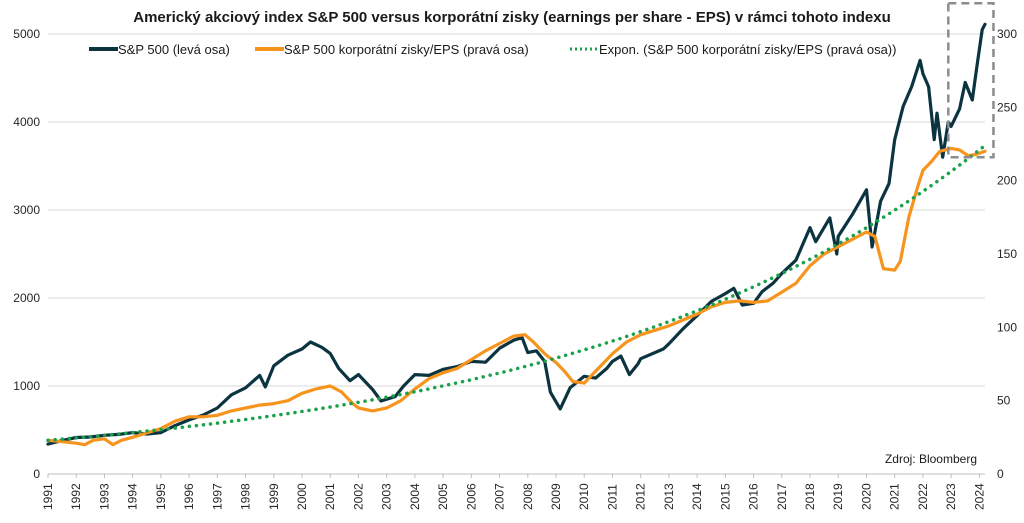  What do you see at coordinates (406, 49) in the screenshot?
I see `legend-label-eps: S&P 500 korporátní zisky/EPS (pravá osa)` at bounding box center [406, 49].